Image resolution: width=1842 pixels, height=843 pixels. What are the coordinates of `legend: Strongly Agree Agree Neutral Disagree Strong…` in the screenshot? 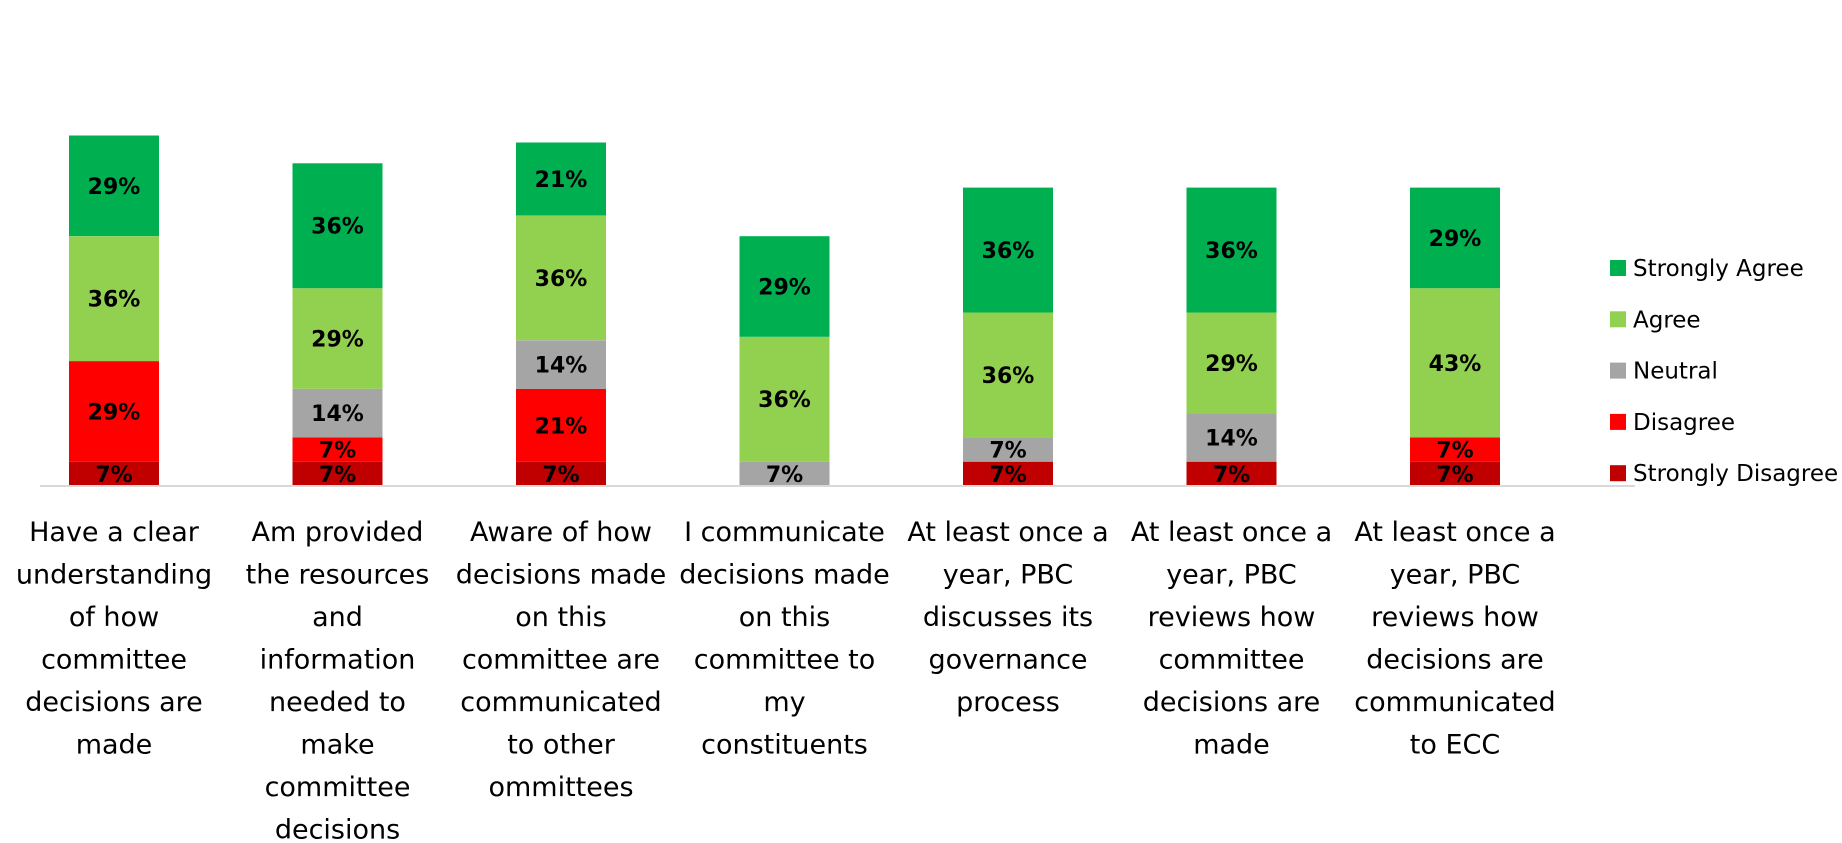 It's located at (1724, 371).